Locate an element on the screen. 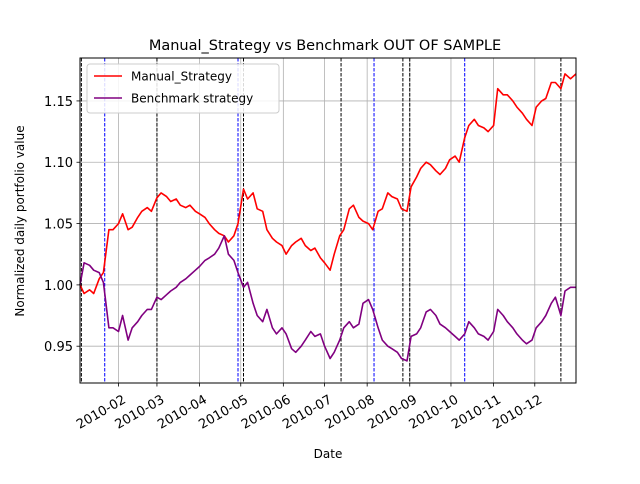  legend-label: Manual_Strategy is located at coordinates (181, 77).